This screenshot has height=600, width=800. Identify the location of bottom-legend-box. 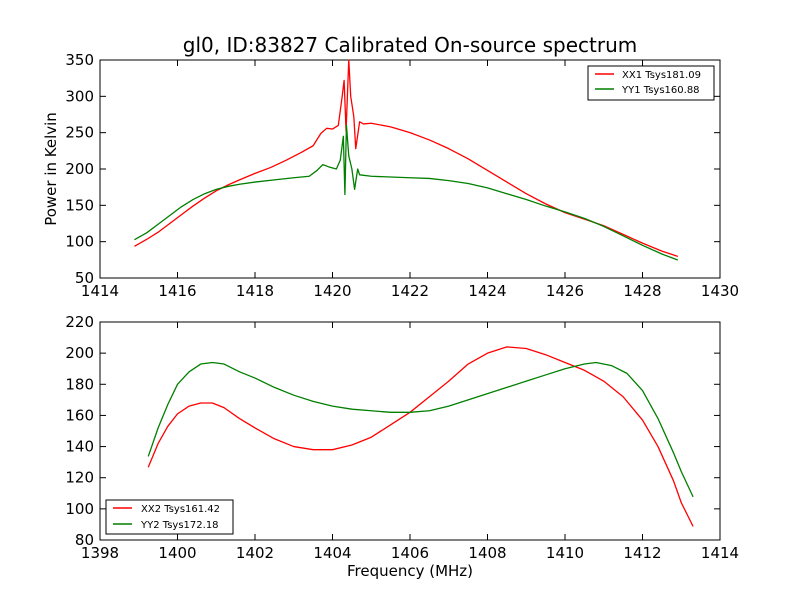
(169, 517).